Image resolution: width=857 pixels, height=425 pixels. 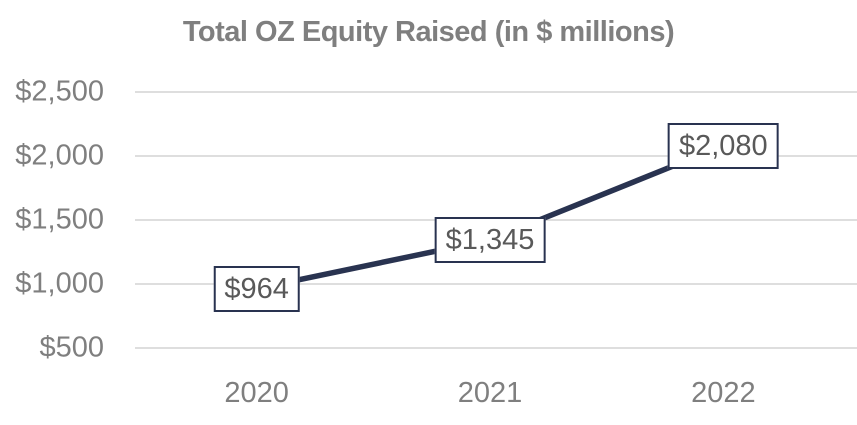 What do you see at coordinates (490, 239) in the screenshot?
I see `data-label-box: $1,345` at bounding box center [490, 239].